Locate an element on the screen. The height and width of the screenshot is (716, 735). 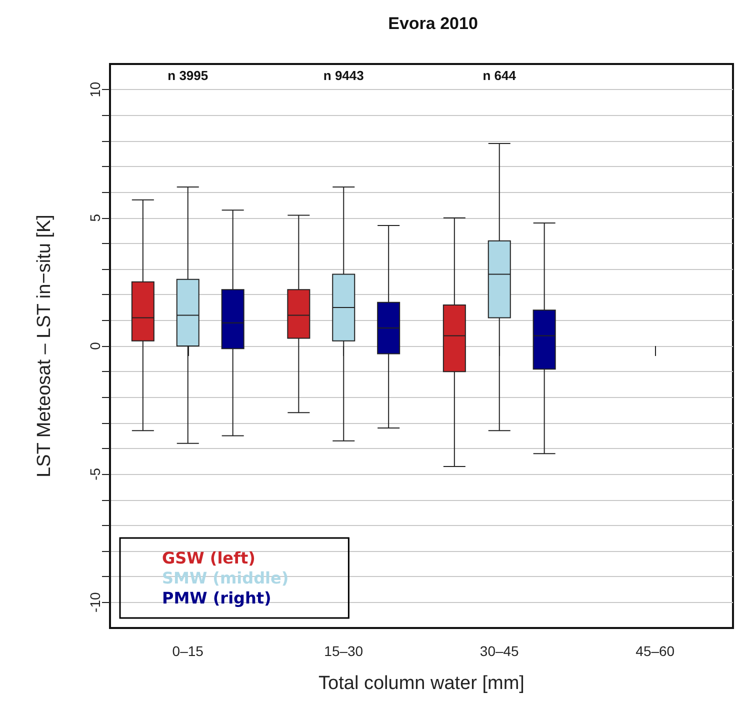
annotation: n 644 is located at coordinates (499, 75).